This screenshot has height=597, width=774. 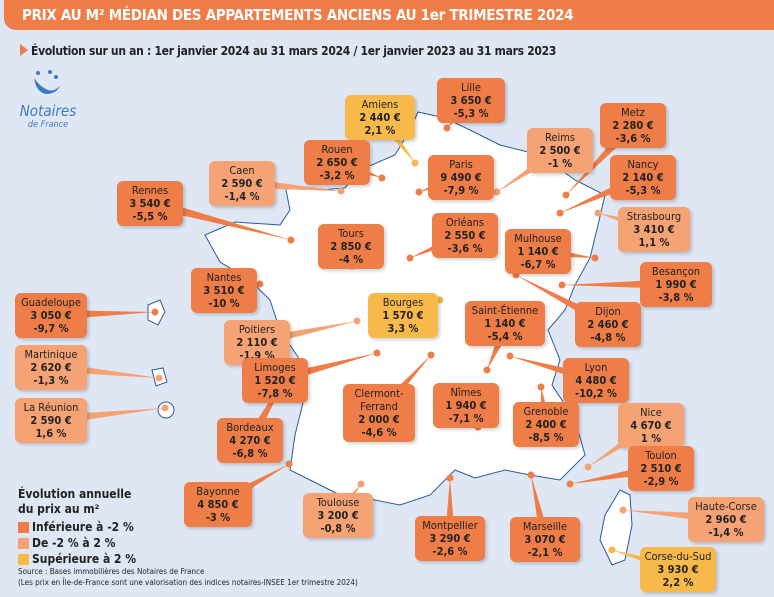 I want to click on city-evolution: -5,4 %, so click(x=505, y=336).